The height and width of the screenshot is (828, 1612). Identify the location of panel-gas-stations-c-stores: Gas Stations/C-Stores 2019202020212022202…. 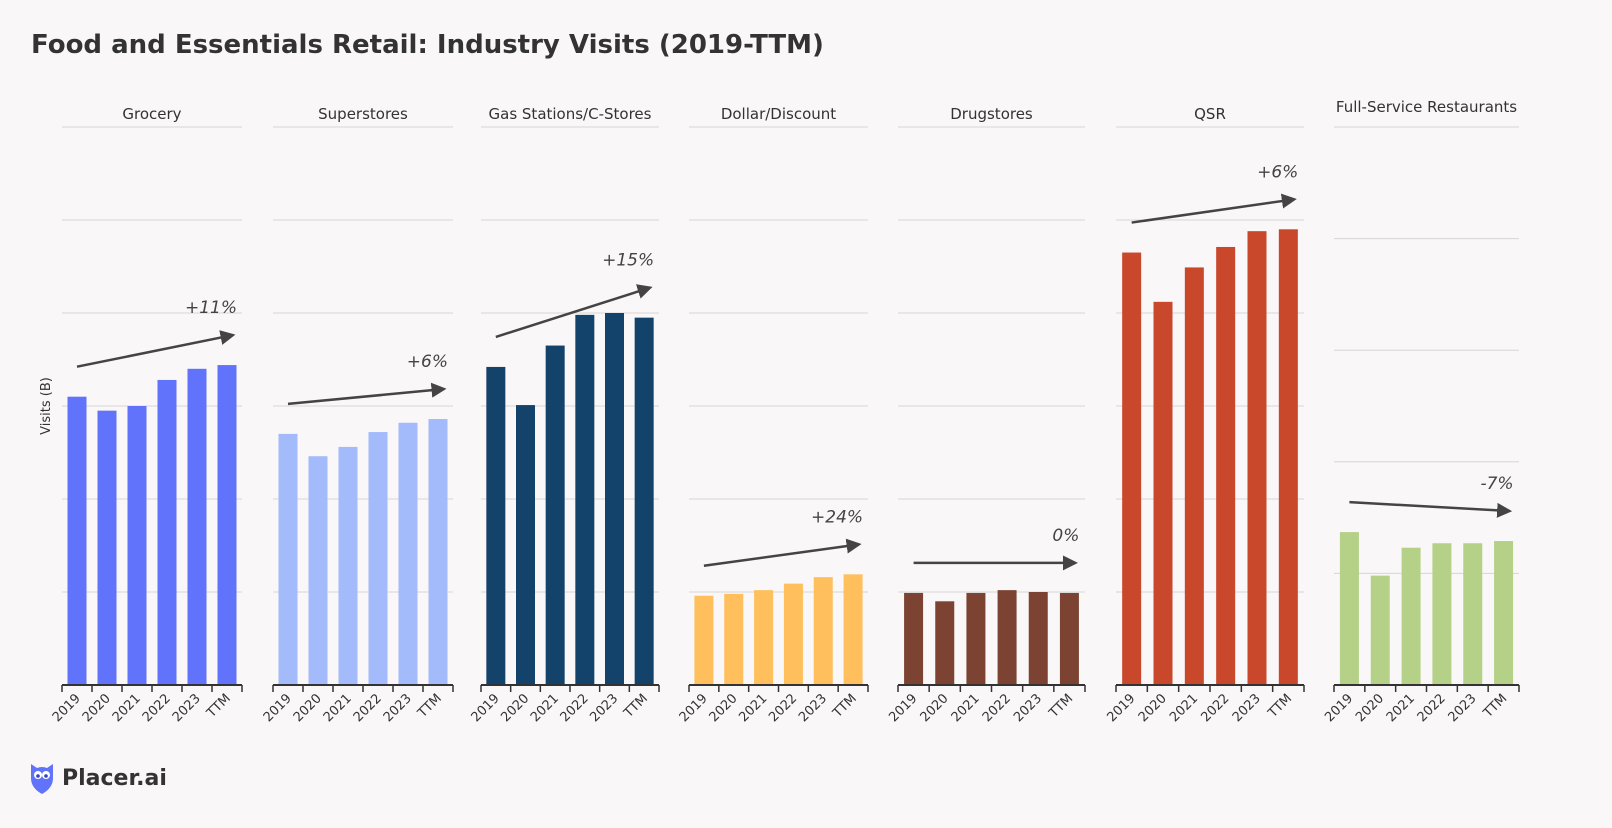
(564, 415).